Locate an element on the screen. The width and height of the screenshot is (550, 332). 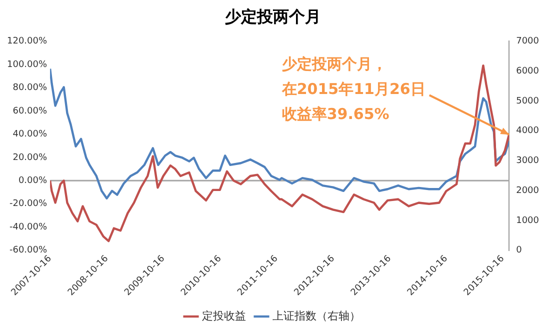
y2-tick-label: 5000 is located at coordinates (528, 101).